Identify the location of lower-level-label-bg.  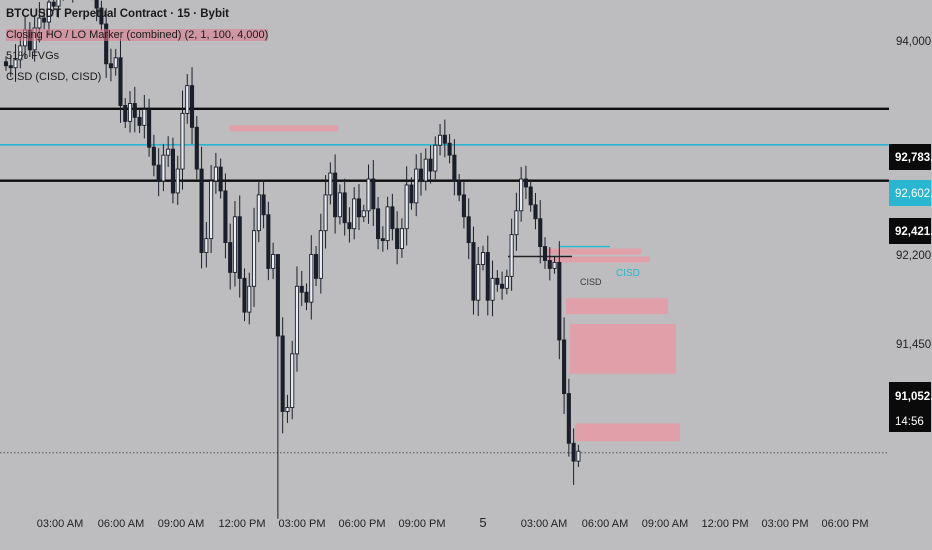
(910, 231).